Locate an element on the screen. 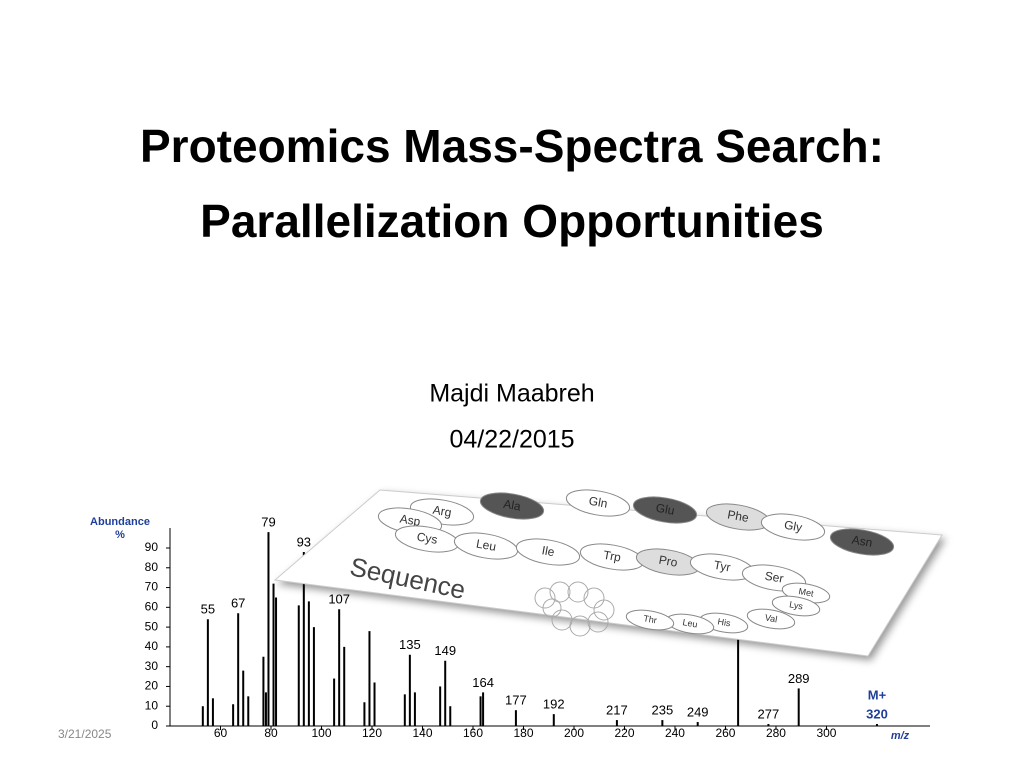 The image size is (1024, 768). residue-label: Glu is located at coordinates (665, 509).